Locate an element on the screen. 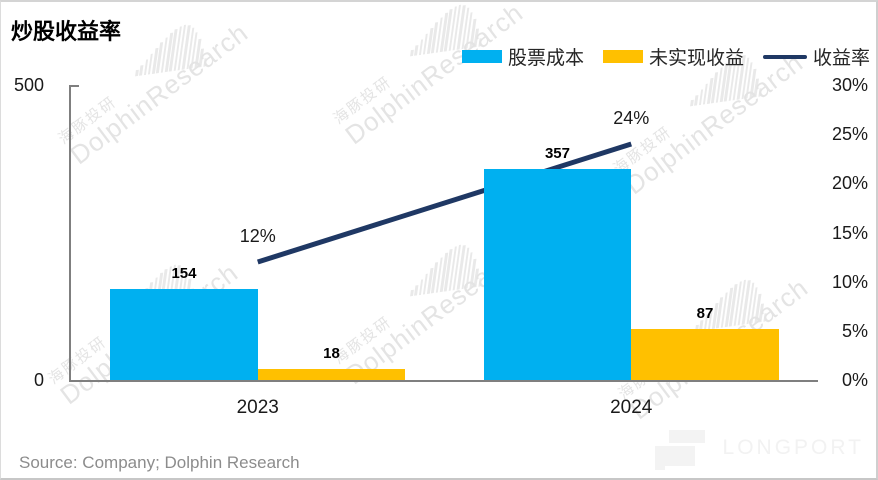 The height and width of the screenshot is (480, 878). axis-tick-label: 0 is located at coordinates (38, 380).